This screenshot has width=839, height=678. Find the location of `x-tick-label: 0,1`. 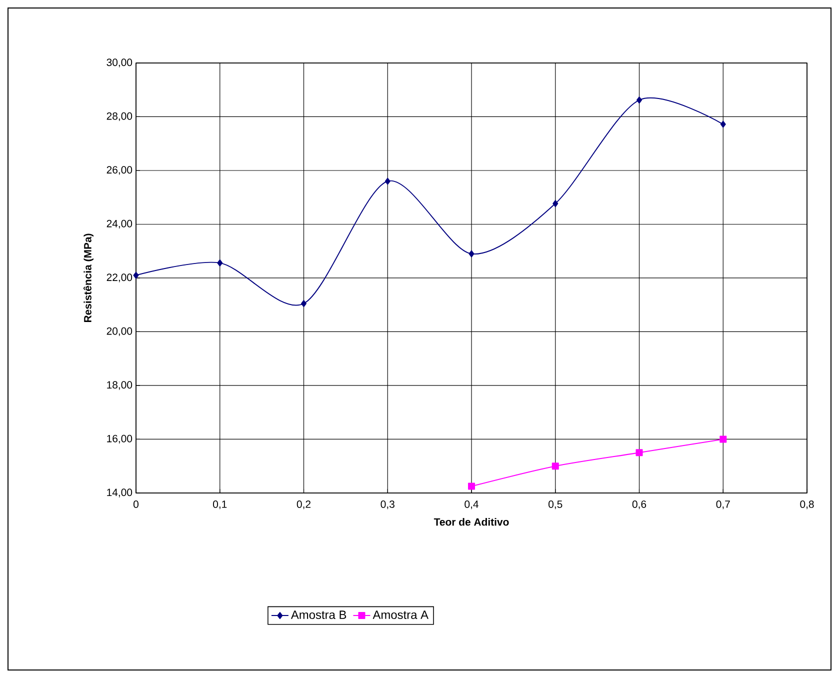

x-tick-label: 0,1 is located at coordinates (220, 505).